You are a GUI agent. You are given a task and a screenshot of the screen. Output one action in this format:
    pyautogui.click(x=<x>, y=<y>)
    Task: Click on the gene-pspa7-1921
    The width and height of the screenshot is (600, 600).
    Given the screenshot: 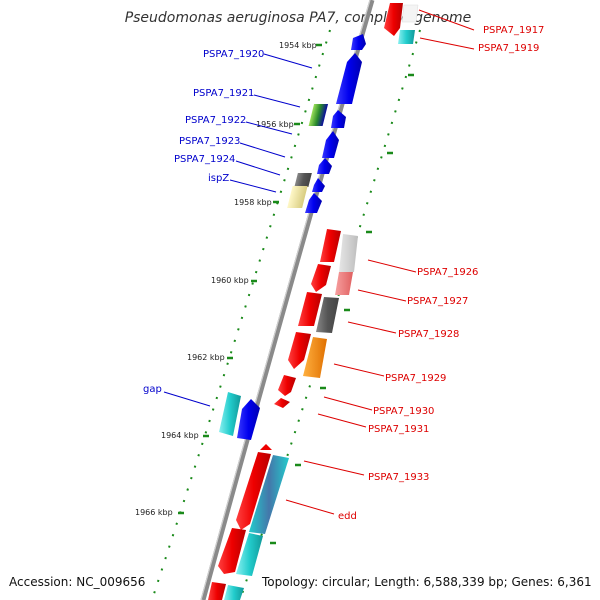 What is the action you would take?
    pyautogui.click(x=318, y=115)
    